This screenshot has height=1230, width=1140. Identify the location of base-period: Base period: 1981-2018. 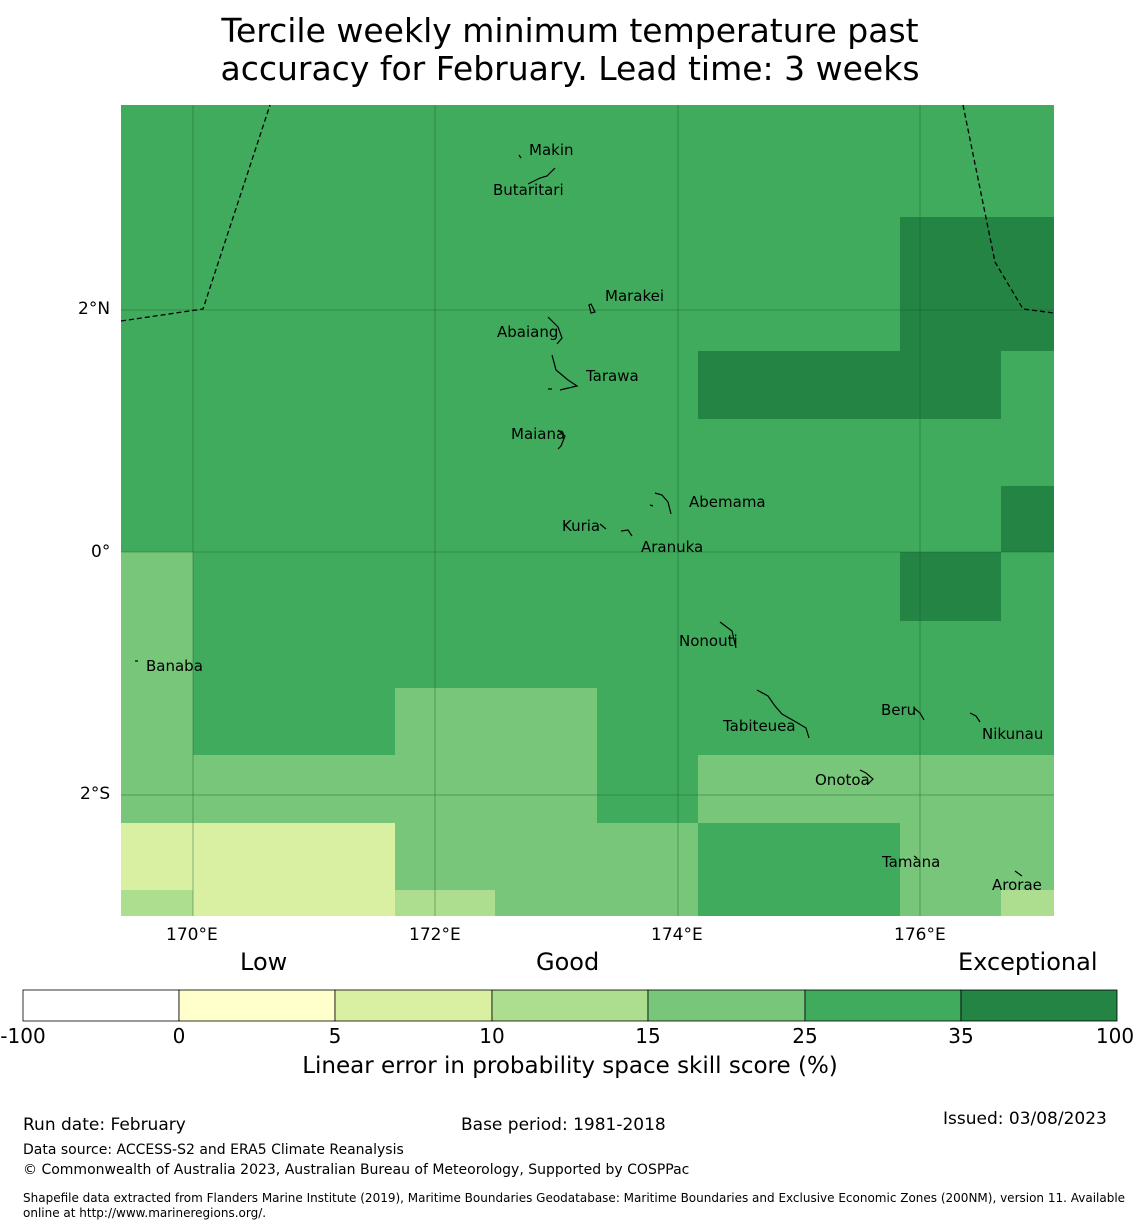
(563, 1125).